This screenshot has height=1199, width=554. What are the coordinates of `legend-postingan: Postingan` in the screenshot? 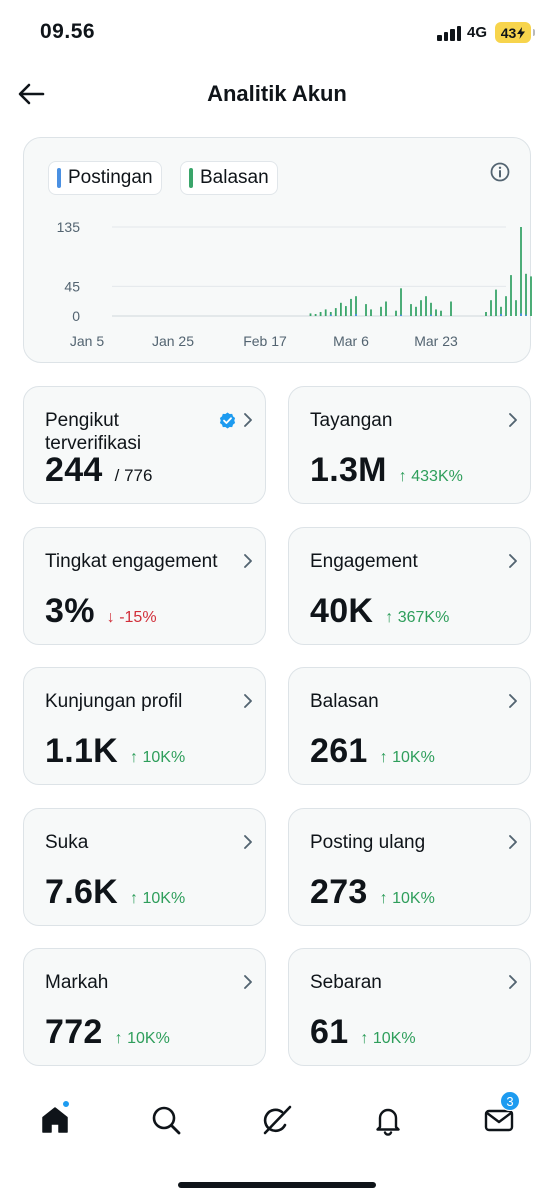 It's located at (105, 178).